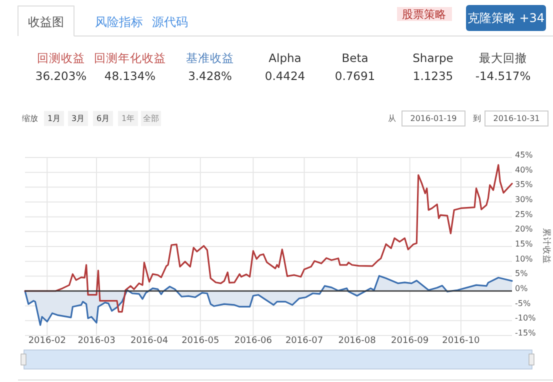  Describe the element at coordinates (103, 118) in the screenshot. I see `text: 6月` at that location.